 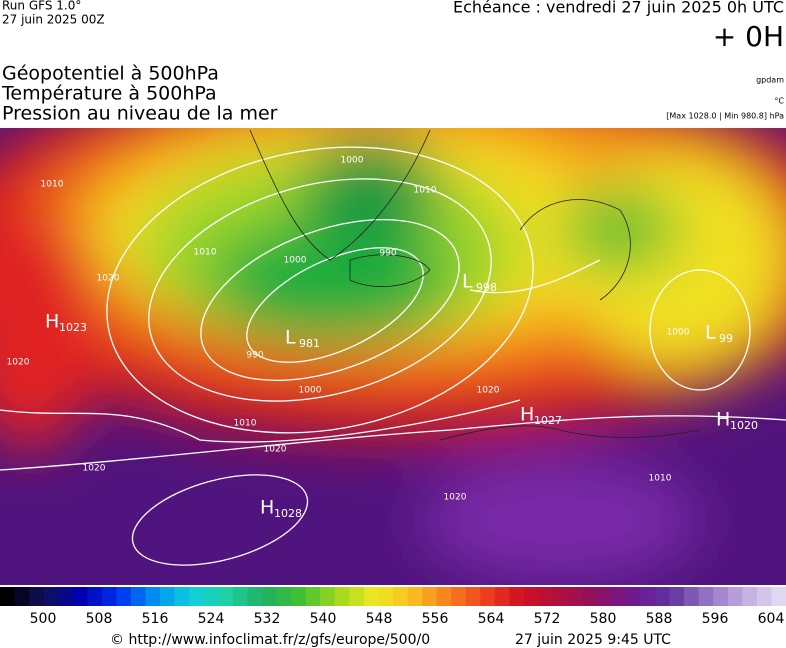 I want to click on forecast-time: Echéance : vendredi 27 juin 2025 0h UTC, so click(x=618, y=8).